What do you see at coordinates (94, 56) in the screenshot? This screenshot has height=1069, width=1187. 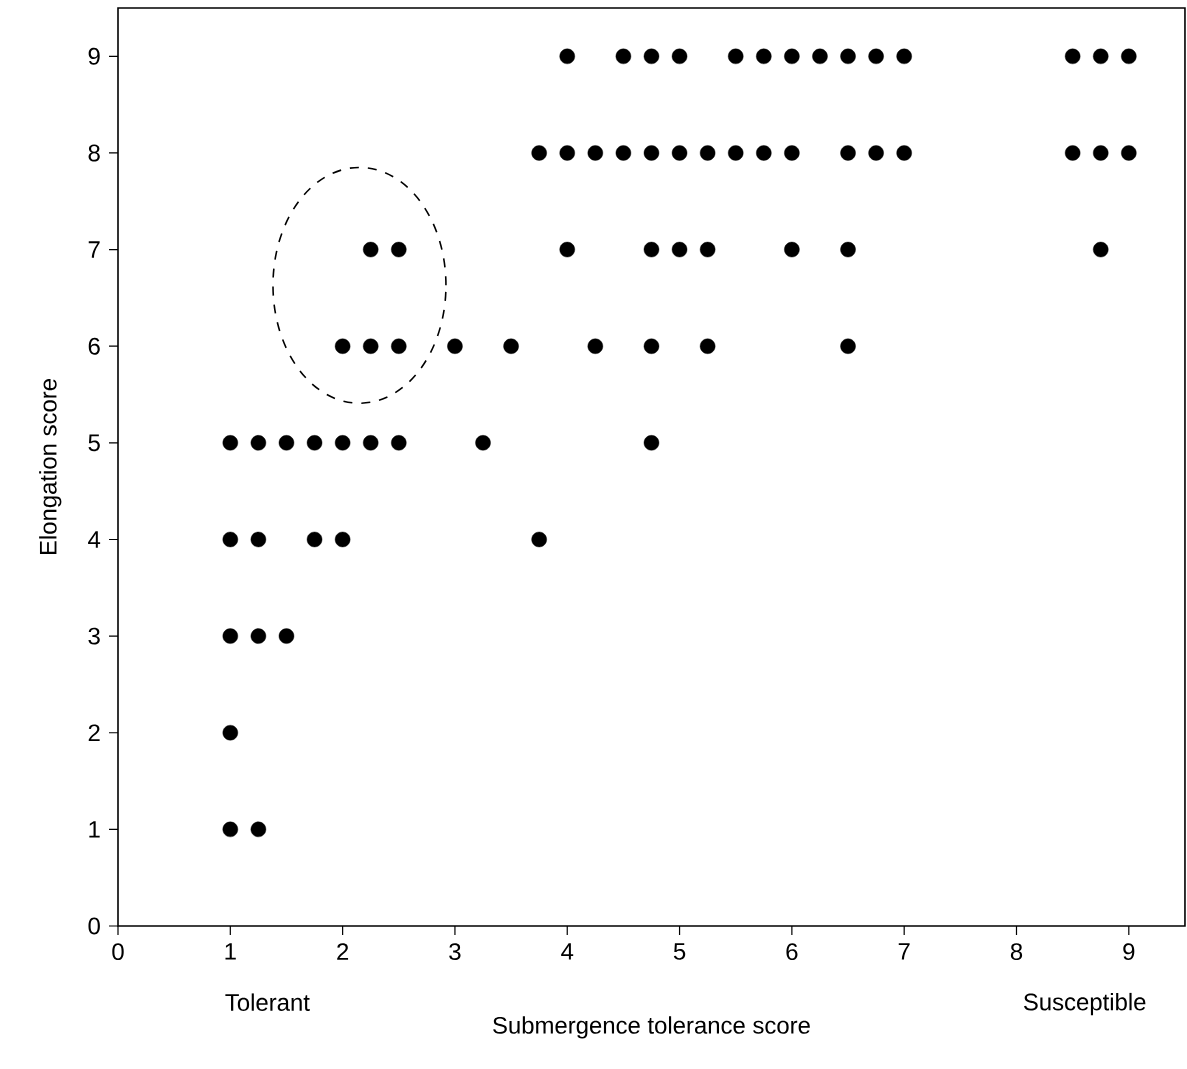 I see `y-tick-label: 9` at bounding box center [94, 56].